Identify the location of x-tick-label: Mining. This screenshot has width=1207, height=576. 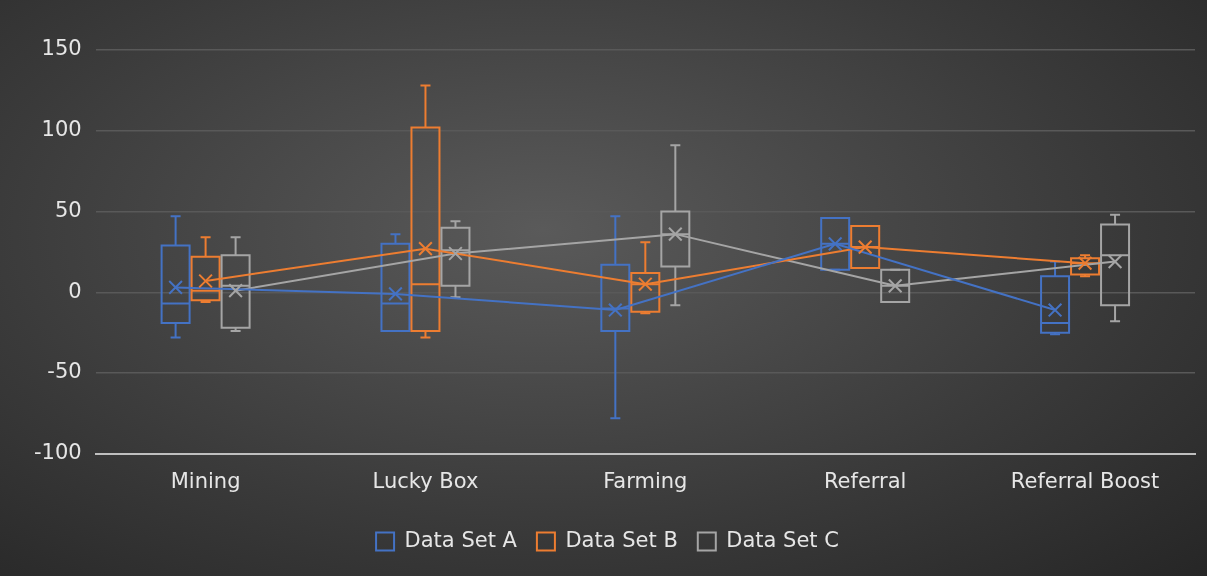
(205, 480).